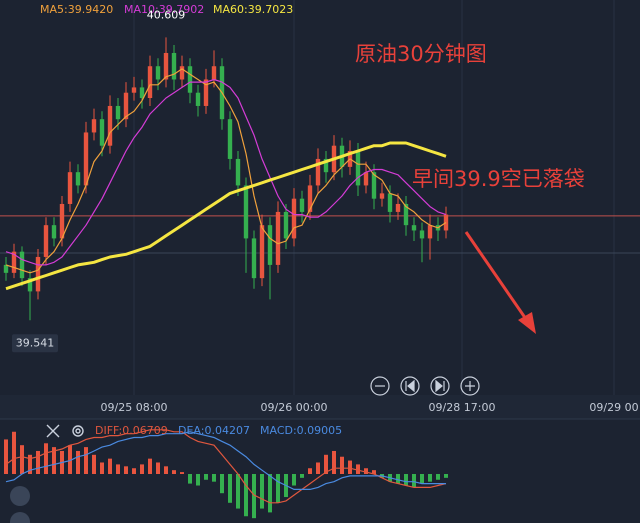  What do you see at coordinates (131, 430) in the screenshot?
I see `legend-entry: DIFF:0.06709` at bounding box center [131, 430].